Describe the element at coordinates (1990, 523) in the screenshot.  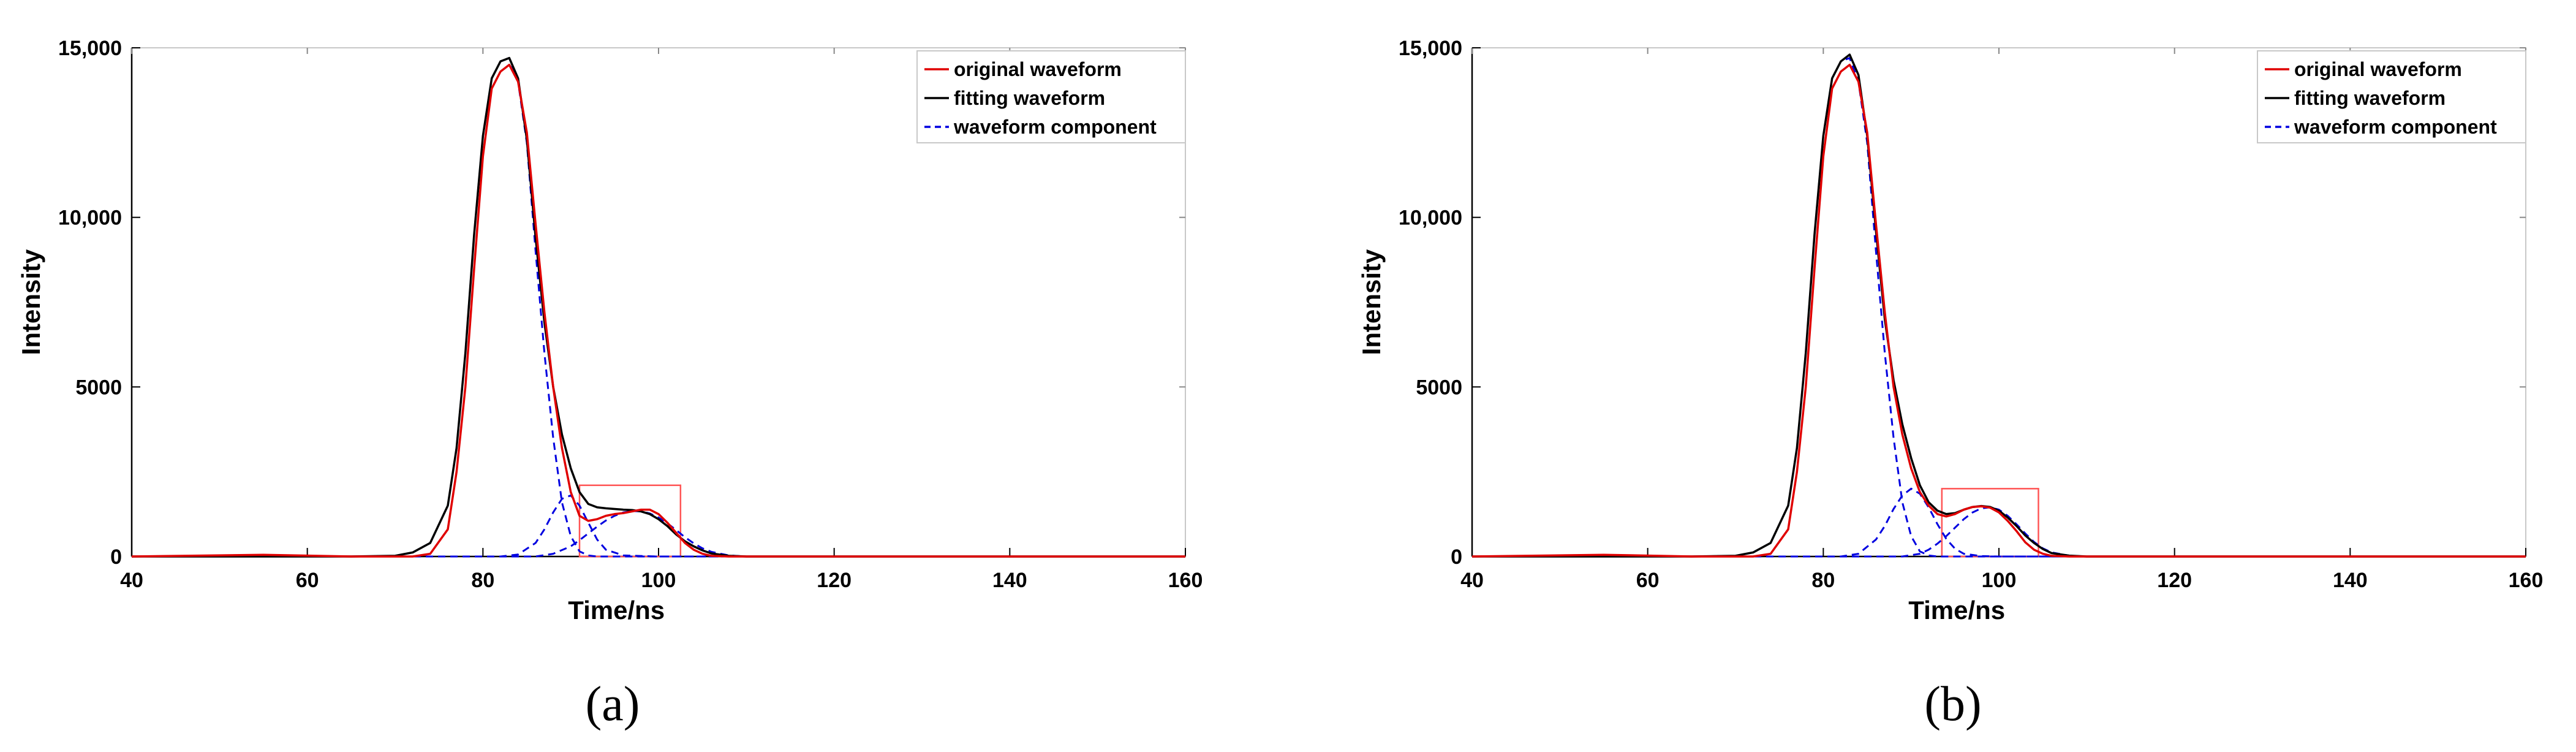
I see `highlight-box` at that location.